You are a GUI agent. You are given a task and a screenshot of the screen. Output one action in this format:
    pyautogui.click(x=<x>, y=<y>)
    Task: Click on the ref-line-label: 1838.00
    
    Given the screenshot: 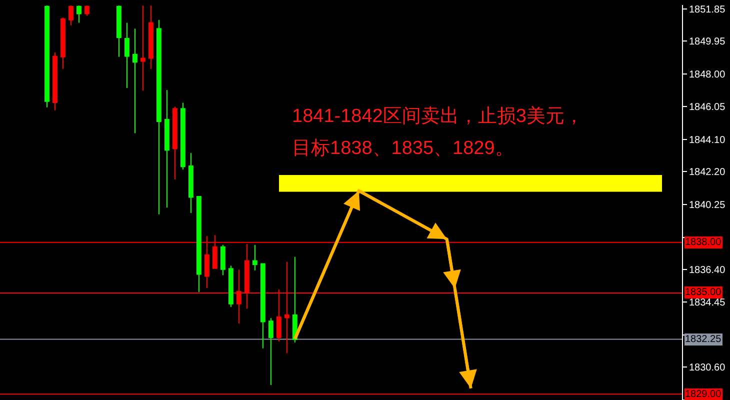 What is the action you would take?
    pyautogui.click(x=703, y=242)
    